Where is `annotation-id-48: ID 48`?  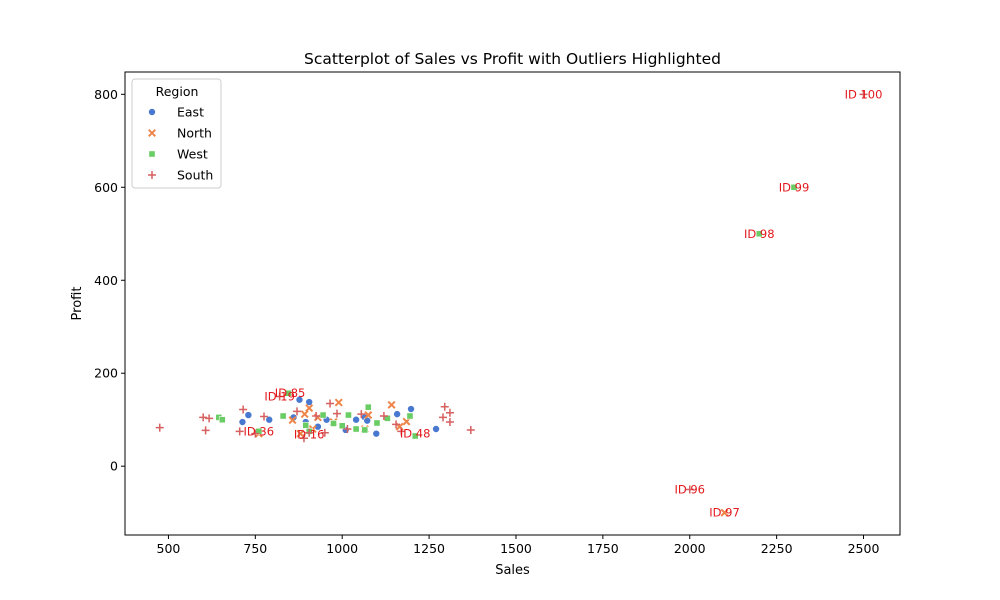
annotation-id-48: ID 48 is located at coordinates (415, 434).